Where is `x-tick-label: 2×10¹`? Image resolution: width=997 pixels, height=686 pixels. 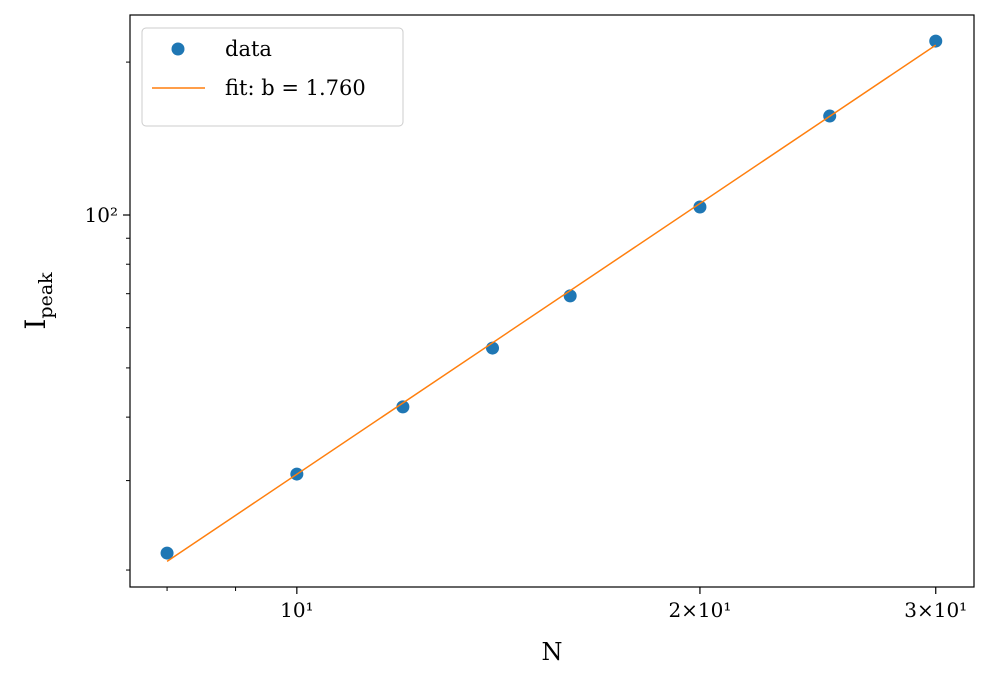 x-tick-label: 2×10¹ is located at coordinates (699, 610).